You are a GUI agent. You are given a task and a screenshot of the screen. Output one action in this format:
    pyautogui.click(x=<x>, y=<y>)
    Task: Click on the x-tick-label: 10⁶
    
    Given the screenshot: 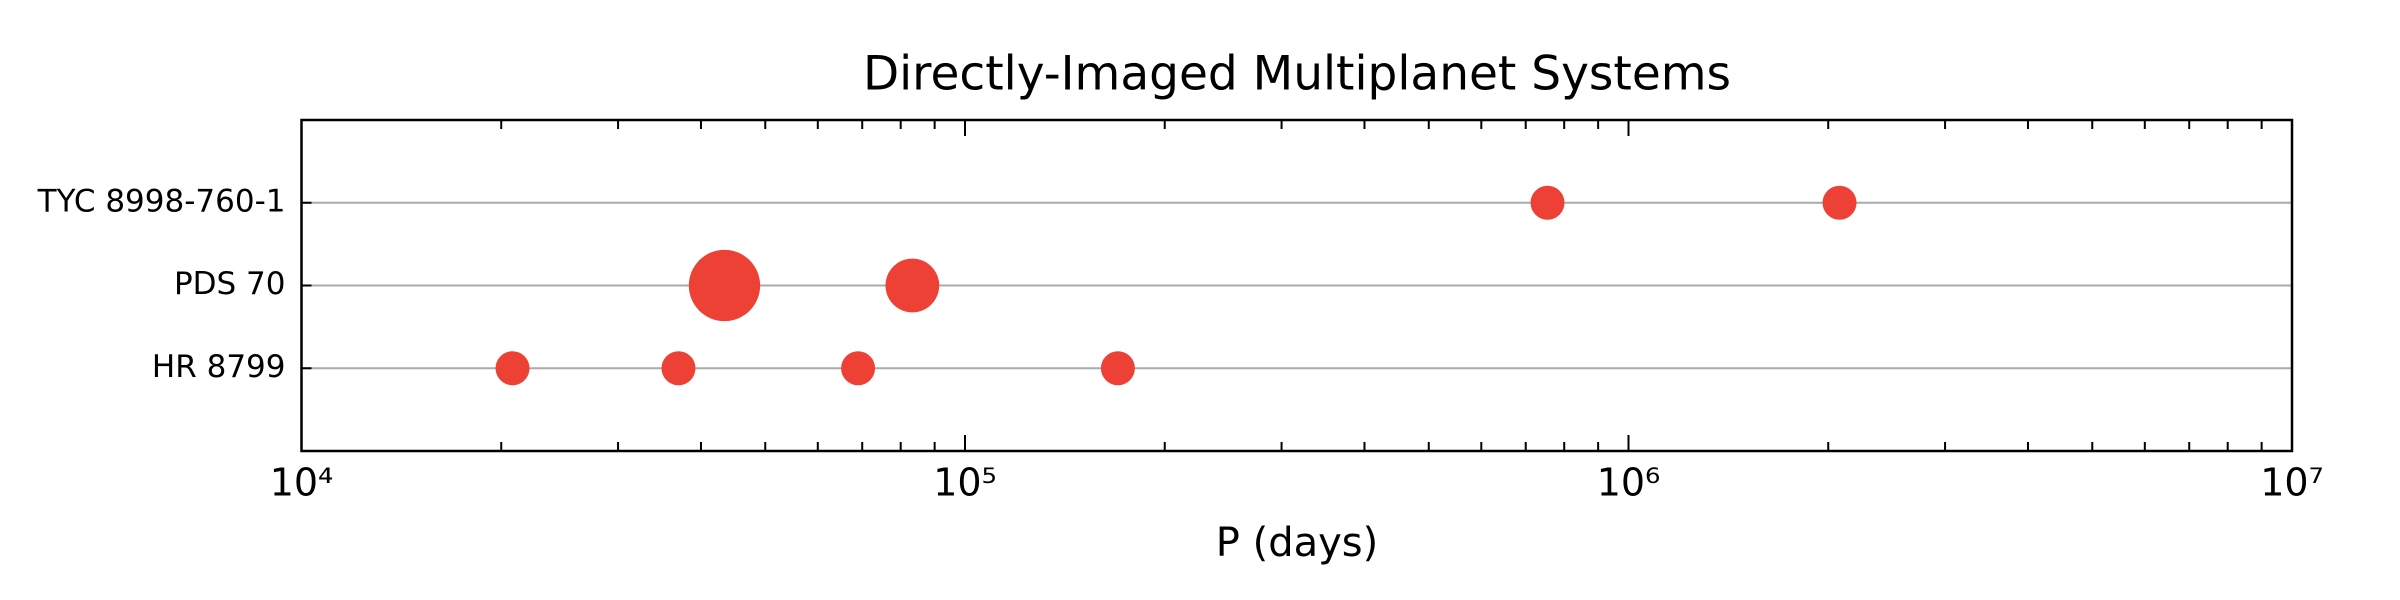 What is the action you would take?
    pyautogui.click(x=1629, y=483)
    